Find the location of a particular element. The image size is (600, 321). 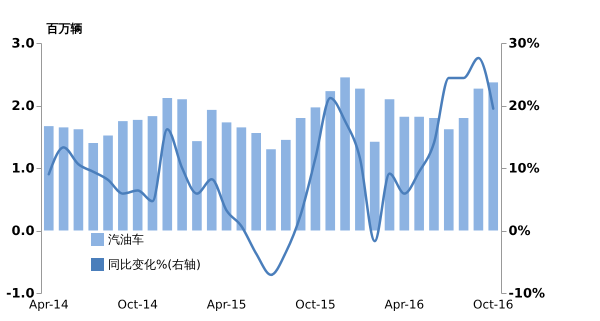

x-tick-label: Apr-16 is located at coordinates (404, 305).